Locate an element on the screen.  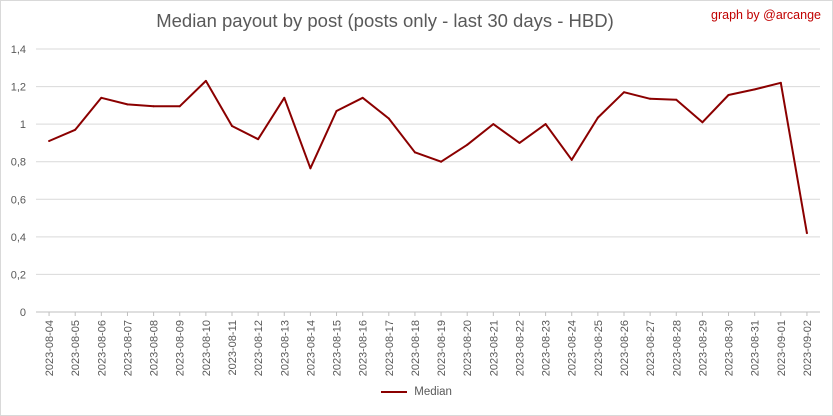
legend-label-median: Median is located at coordinates (433, 392).